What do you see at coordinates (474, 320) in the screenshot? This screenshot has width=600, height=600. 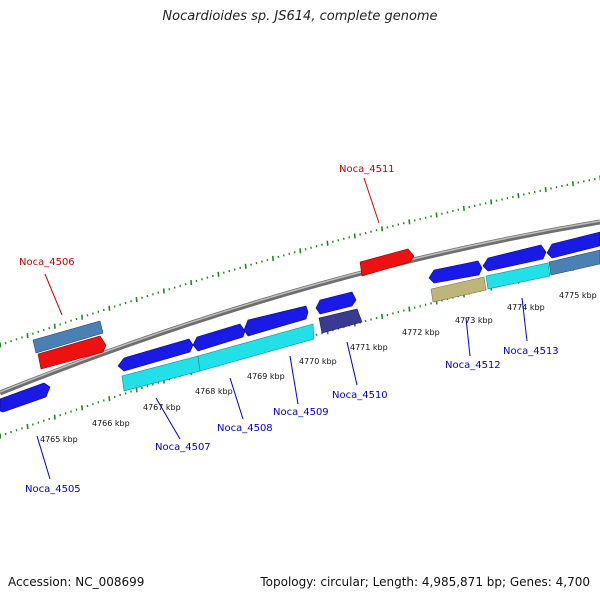 I see `scale-label: 4773 kbp` at bounding box center [474, 320].